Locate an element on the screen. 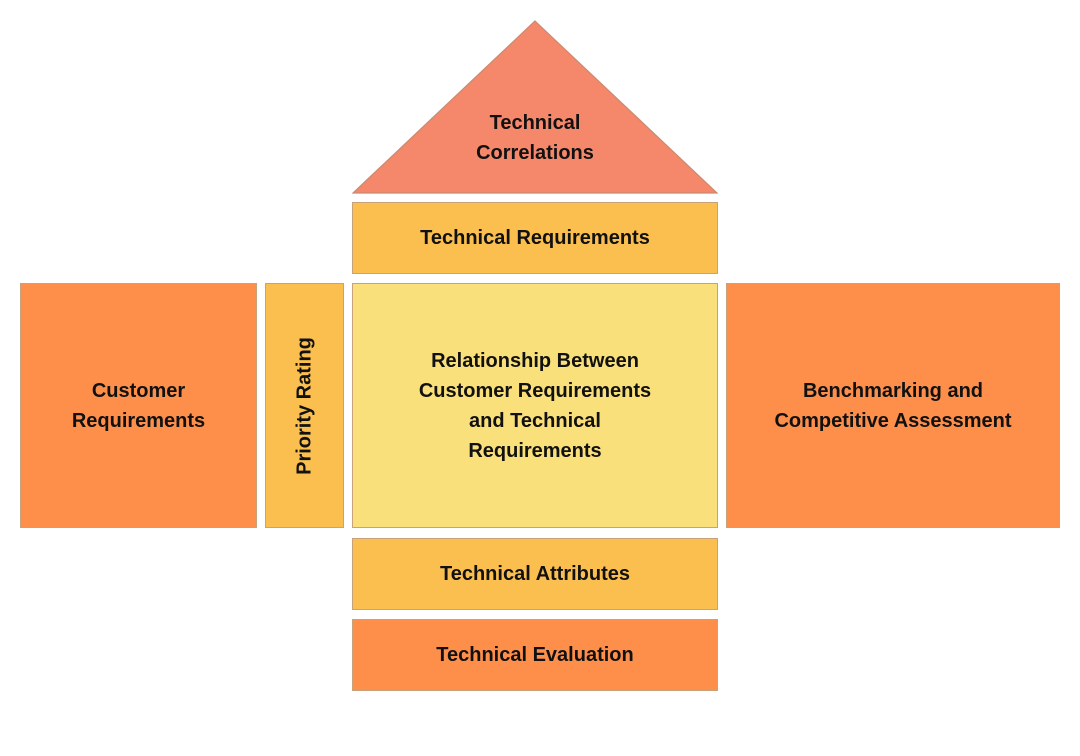 The image size is (1080, 756). technical-requirements-box: Technical Requirements is located at coordinates (535, 238).